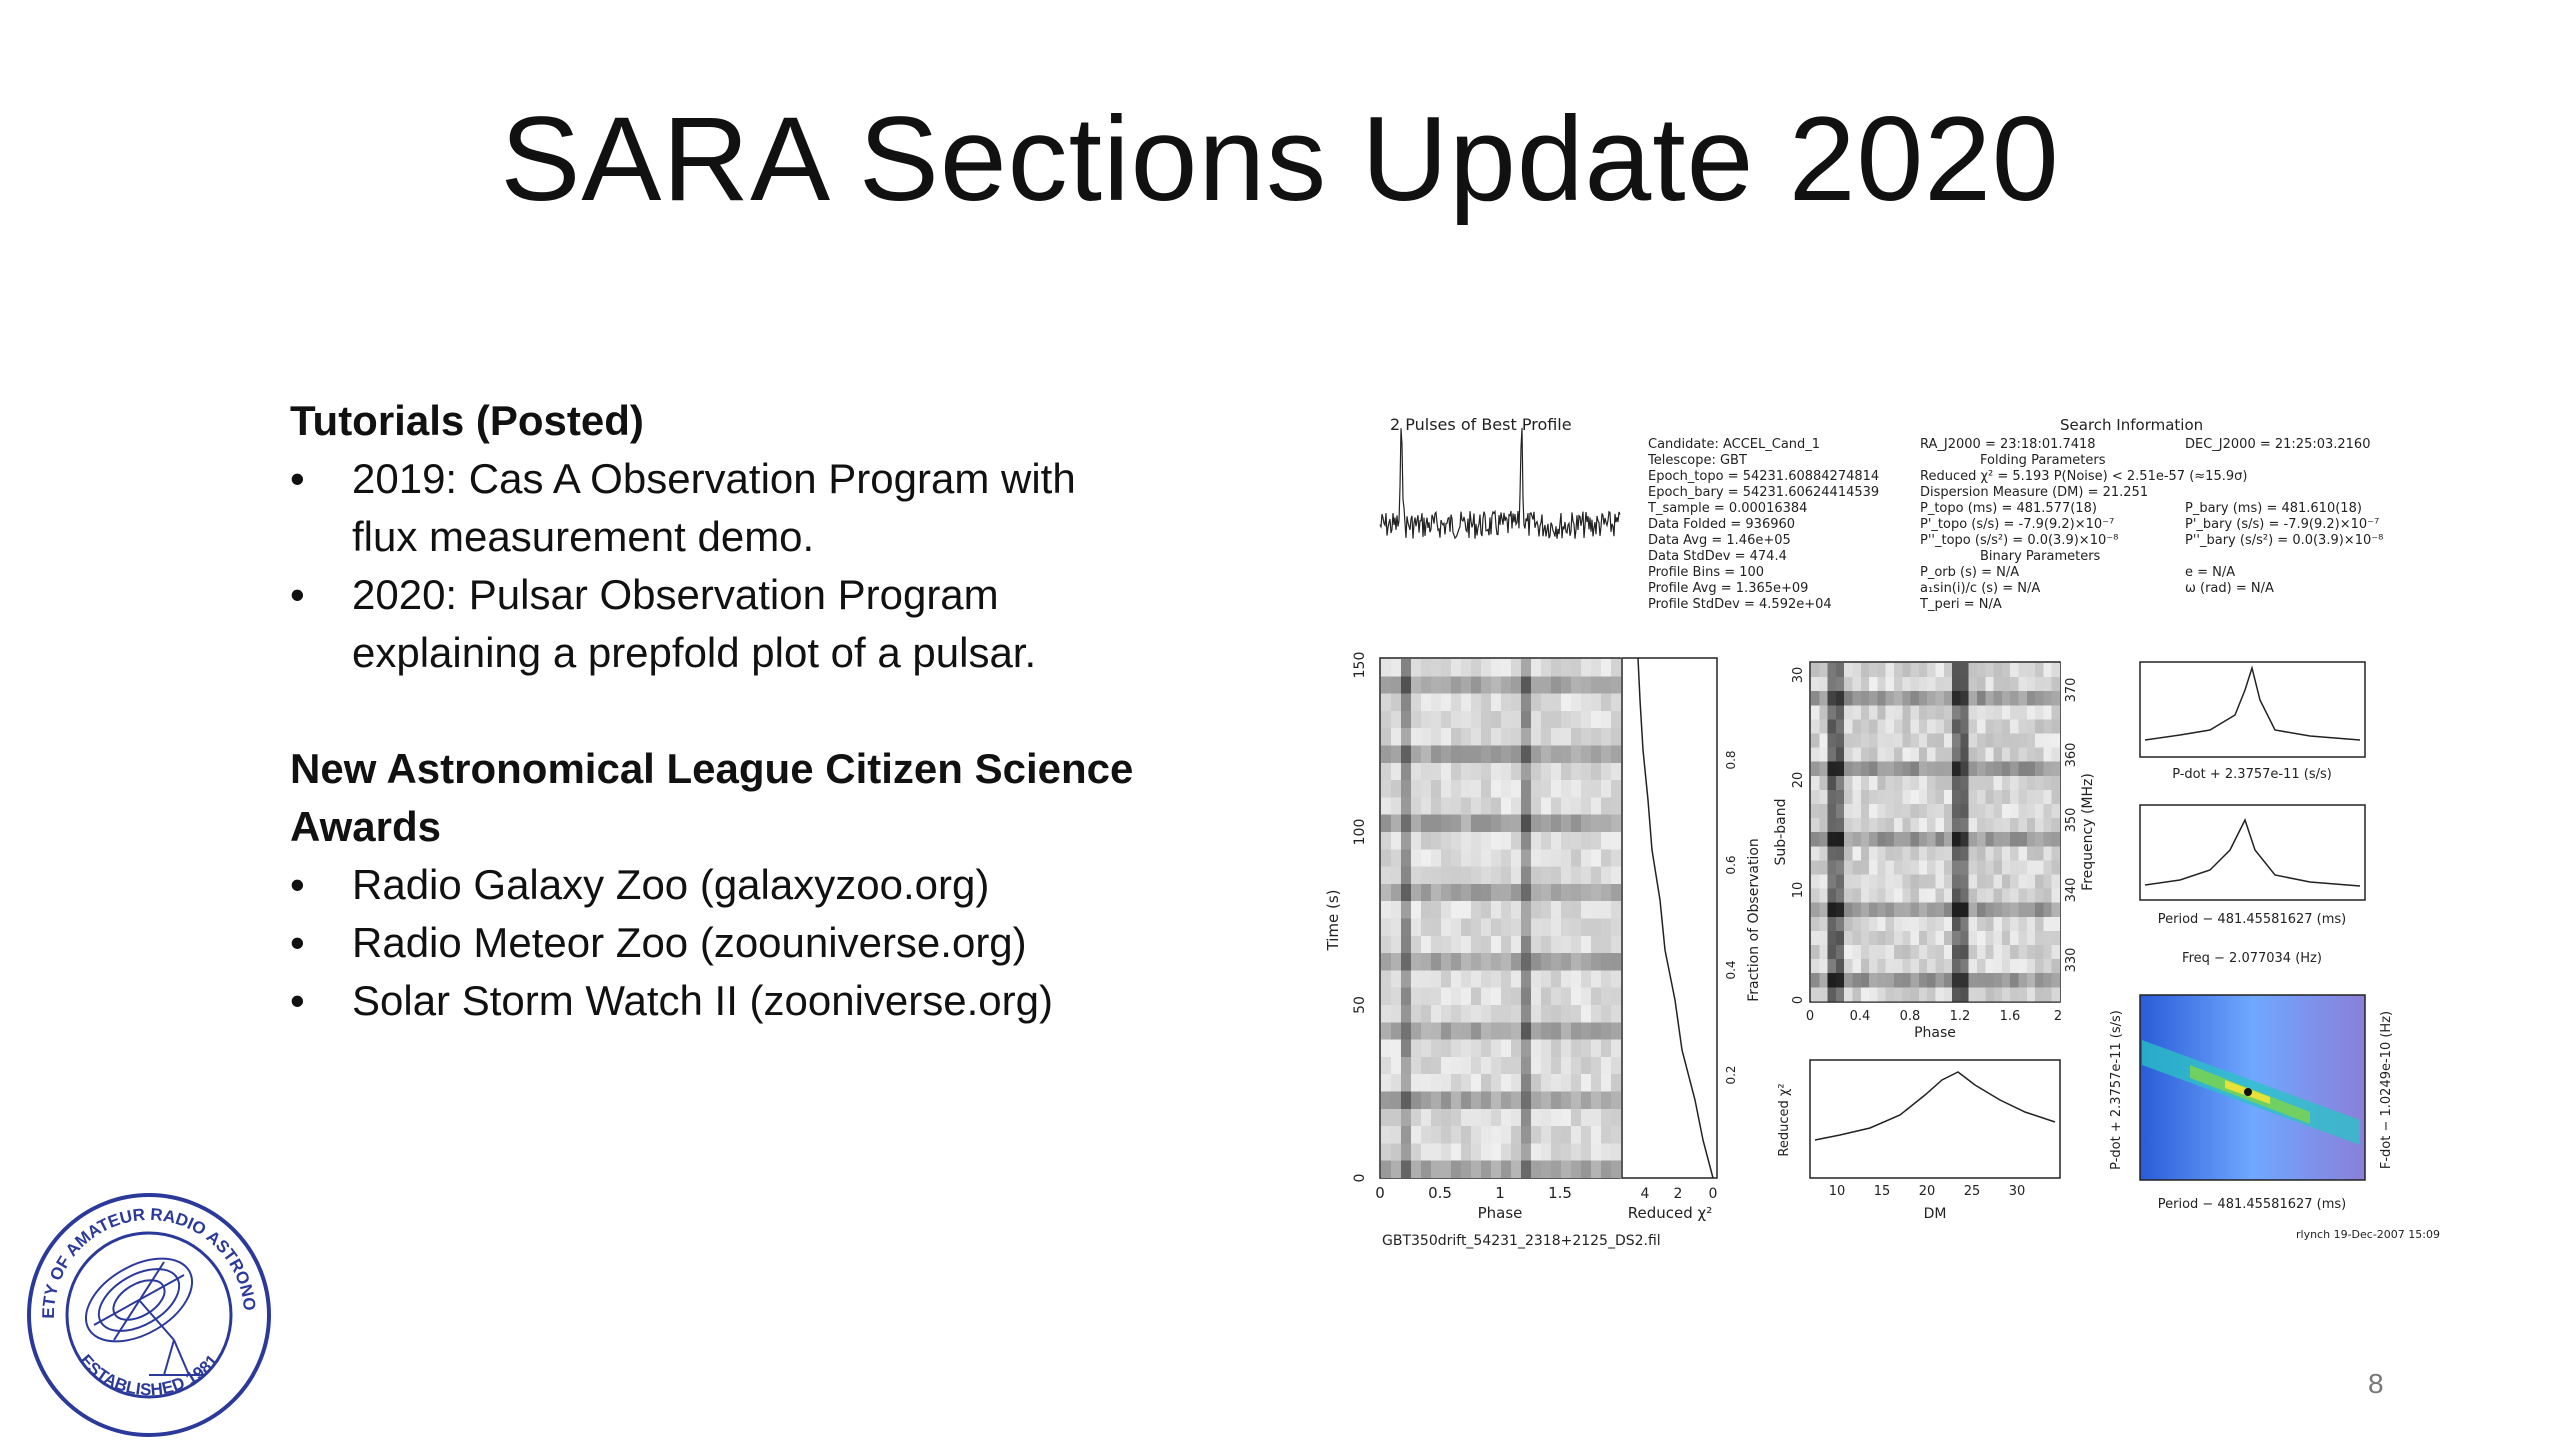 The width and height of the screenshot is (2560, 1440). I want to click on bullet-item: • Solar Storm Watch II (zooniverse.org), so click(740, 1001).